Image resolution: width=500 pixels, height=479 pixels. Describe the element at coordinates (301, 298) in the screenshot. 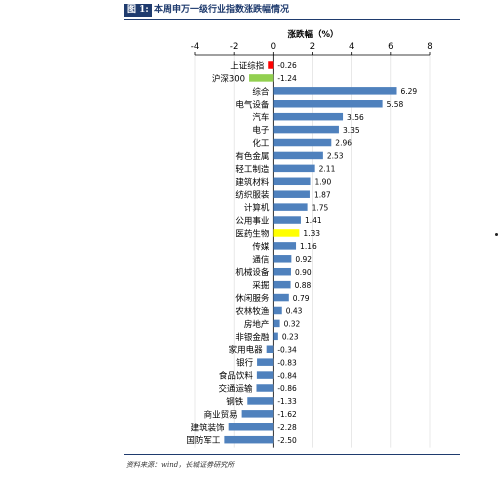

I see `value-label-18: 0.79` at that location.